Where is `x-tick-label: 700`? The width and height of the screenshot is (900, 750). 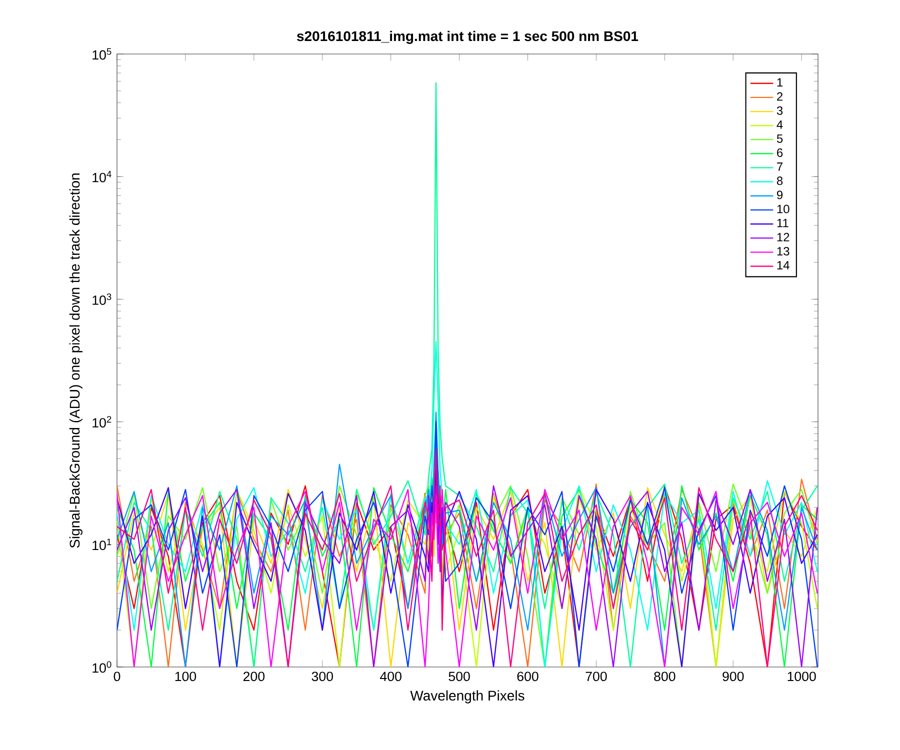
x-tick-label: 700 is located at coordinates (596, 677).